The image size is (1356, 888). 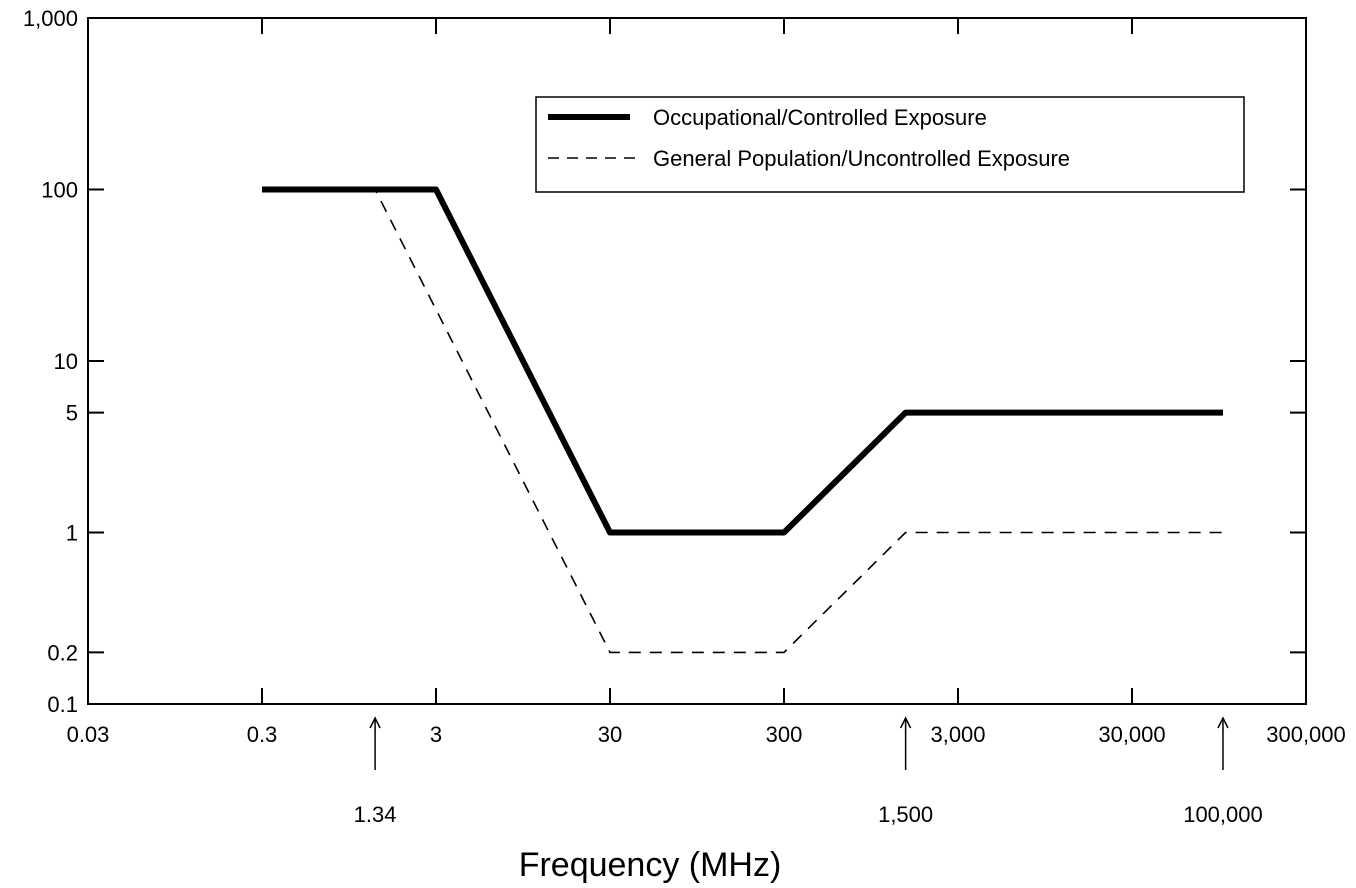 I want to click on x-tick-label: 3,000, so click(x=957, y=734).